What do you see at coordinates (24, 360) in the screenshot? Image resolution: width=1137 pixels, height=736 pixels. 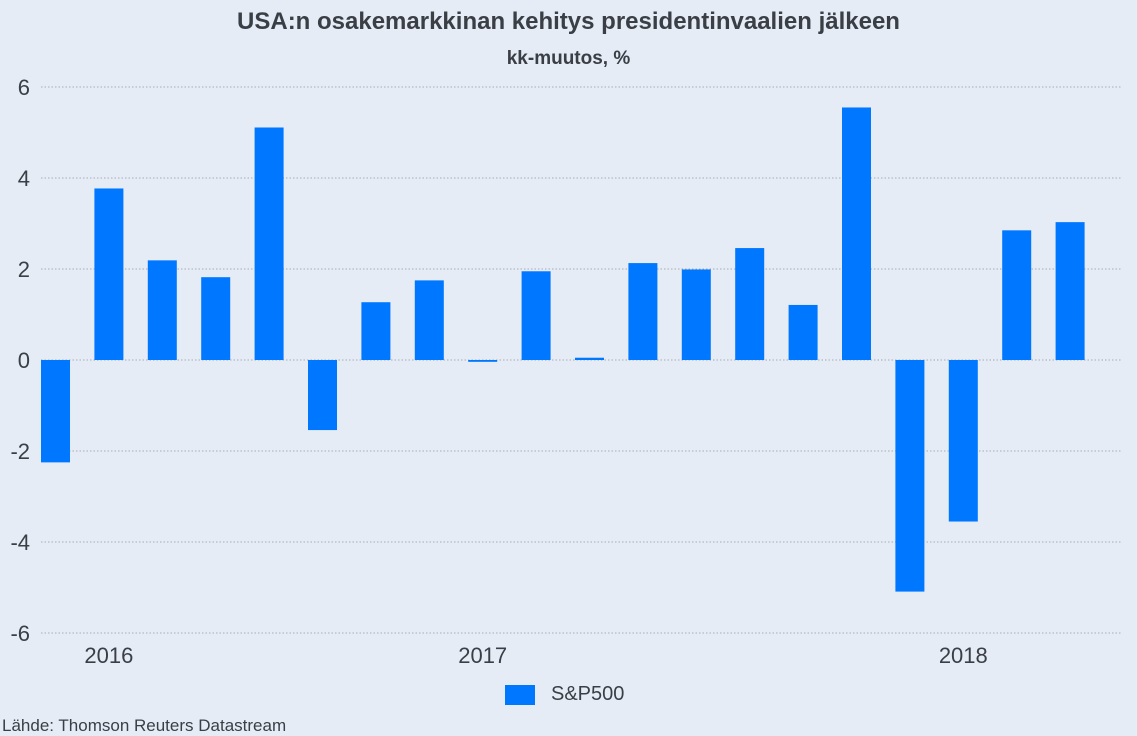 I see `y-tick-label: 0` at bounding box center [24, 360].